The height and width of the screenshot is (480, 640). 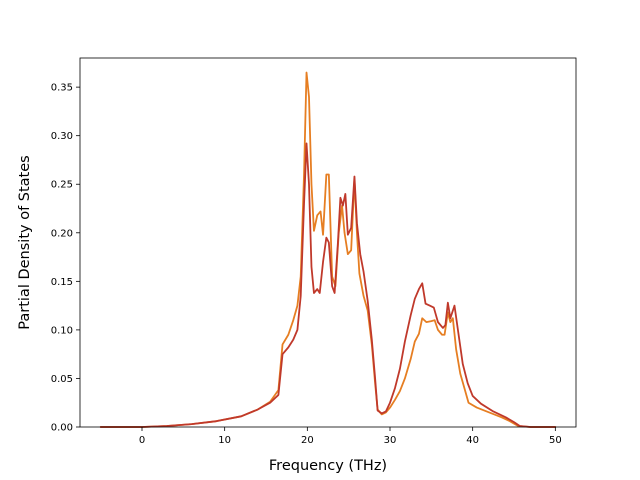 I want to click on y-tick-label: 0.15, so click(x=62, y=282).